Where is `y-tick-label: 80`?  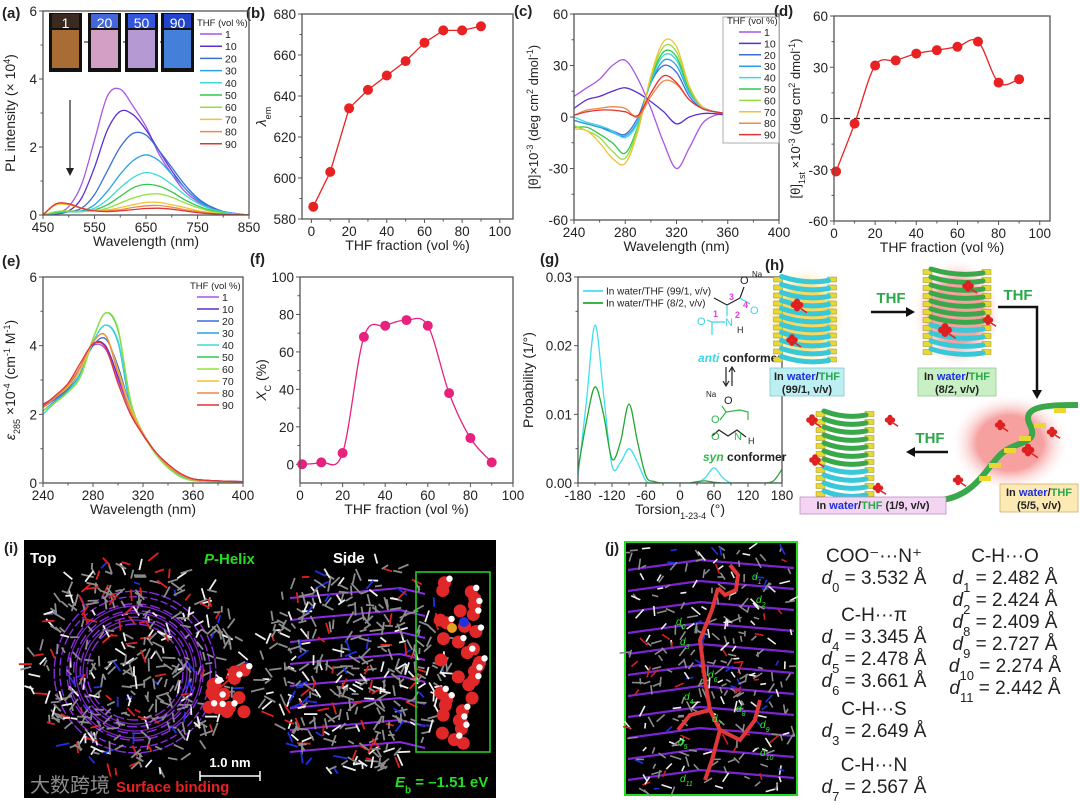 y-tick-label: 80 is located at coordinates (286, 314).